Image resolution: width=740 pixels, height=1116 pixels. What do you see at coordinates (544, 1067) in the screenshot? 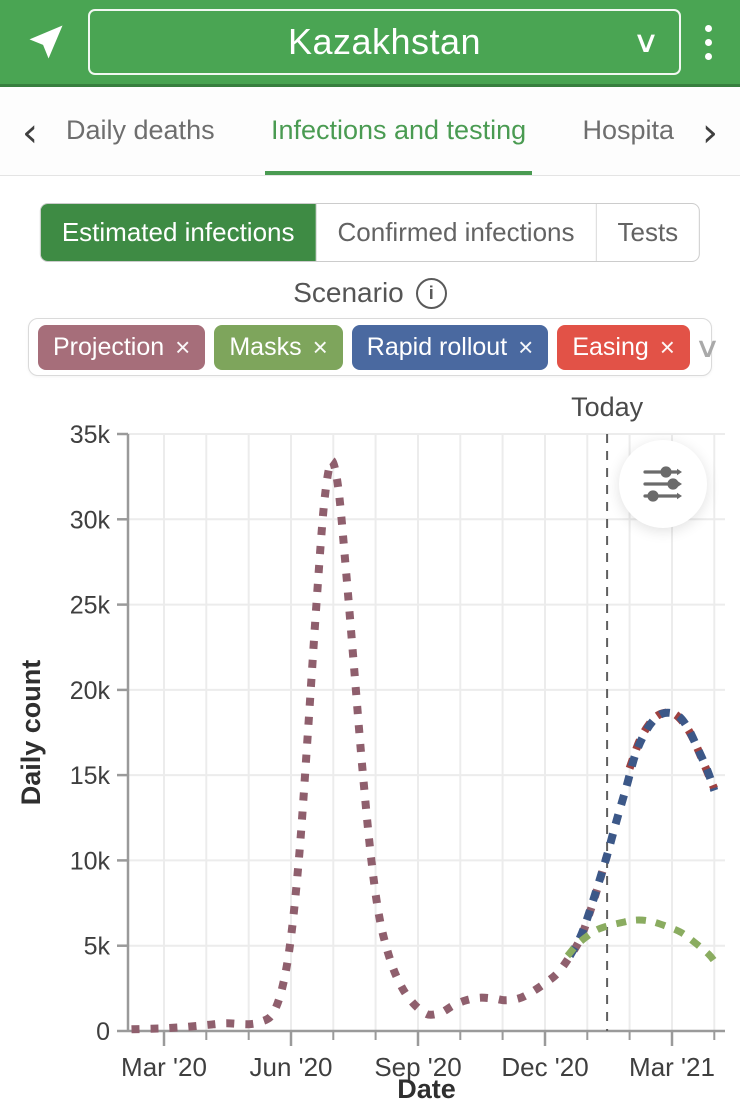
I see `svg-text: Dec '20` at bounding box center [544, 1067].